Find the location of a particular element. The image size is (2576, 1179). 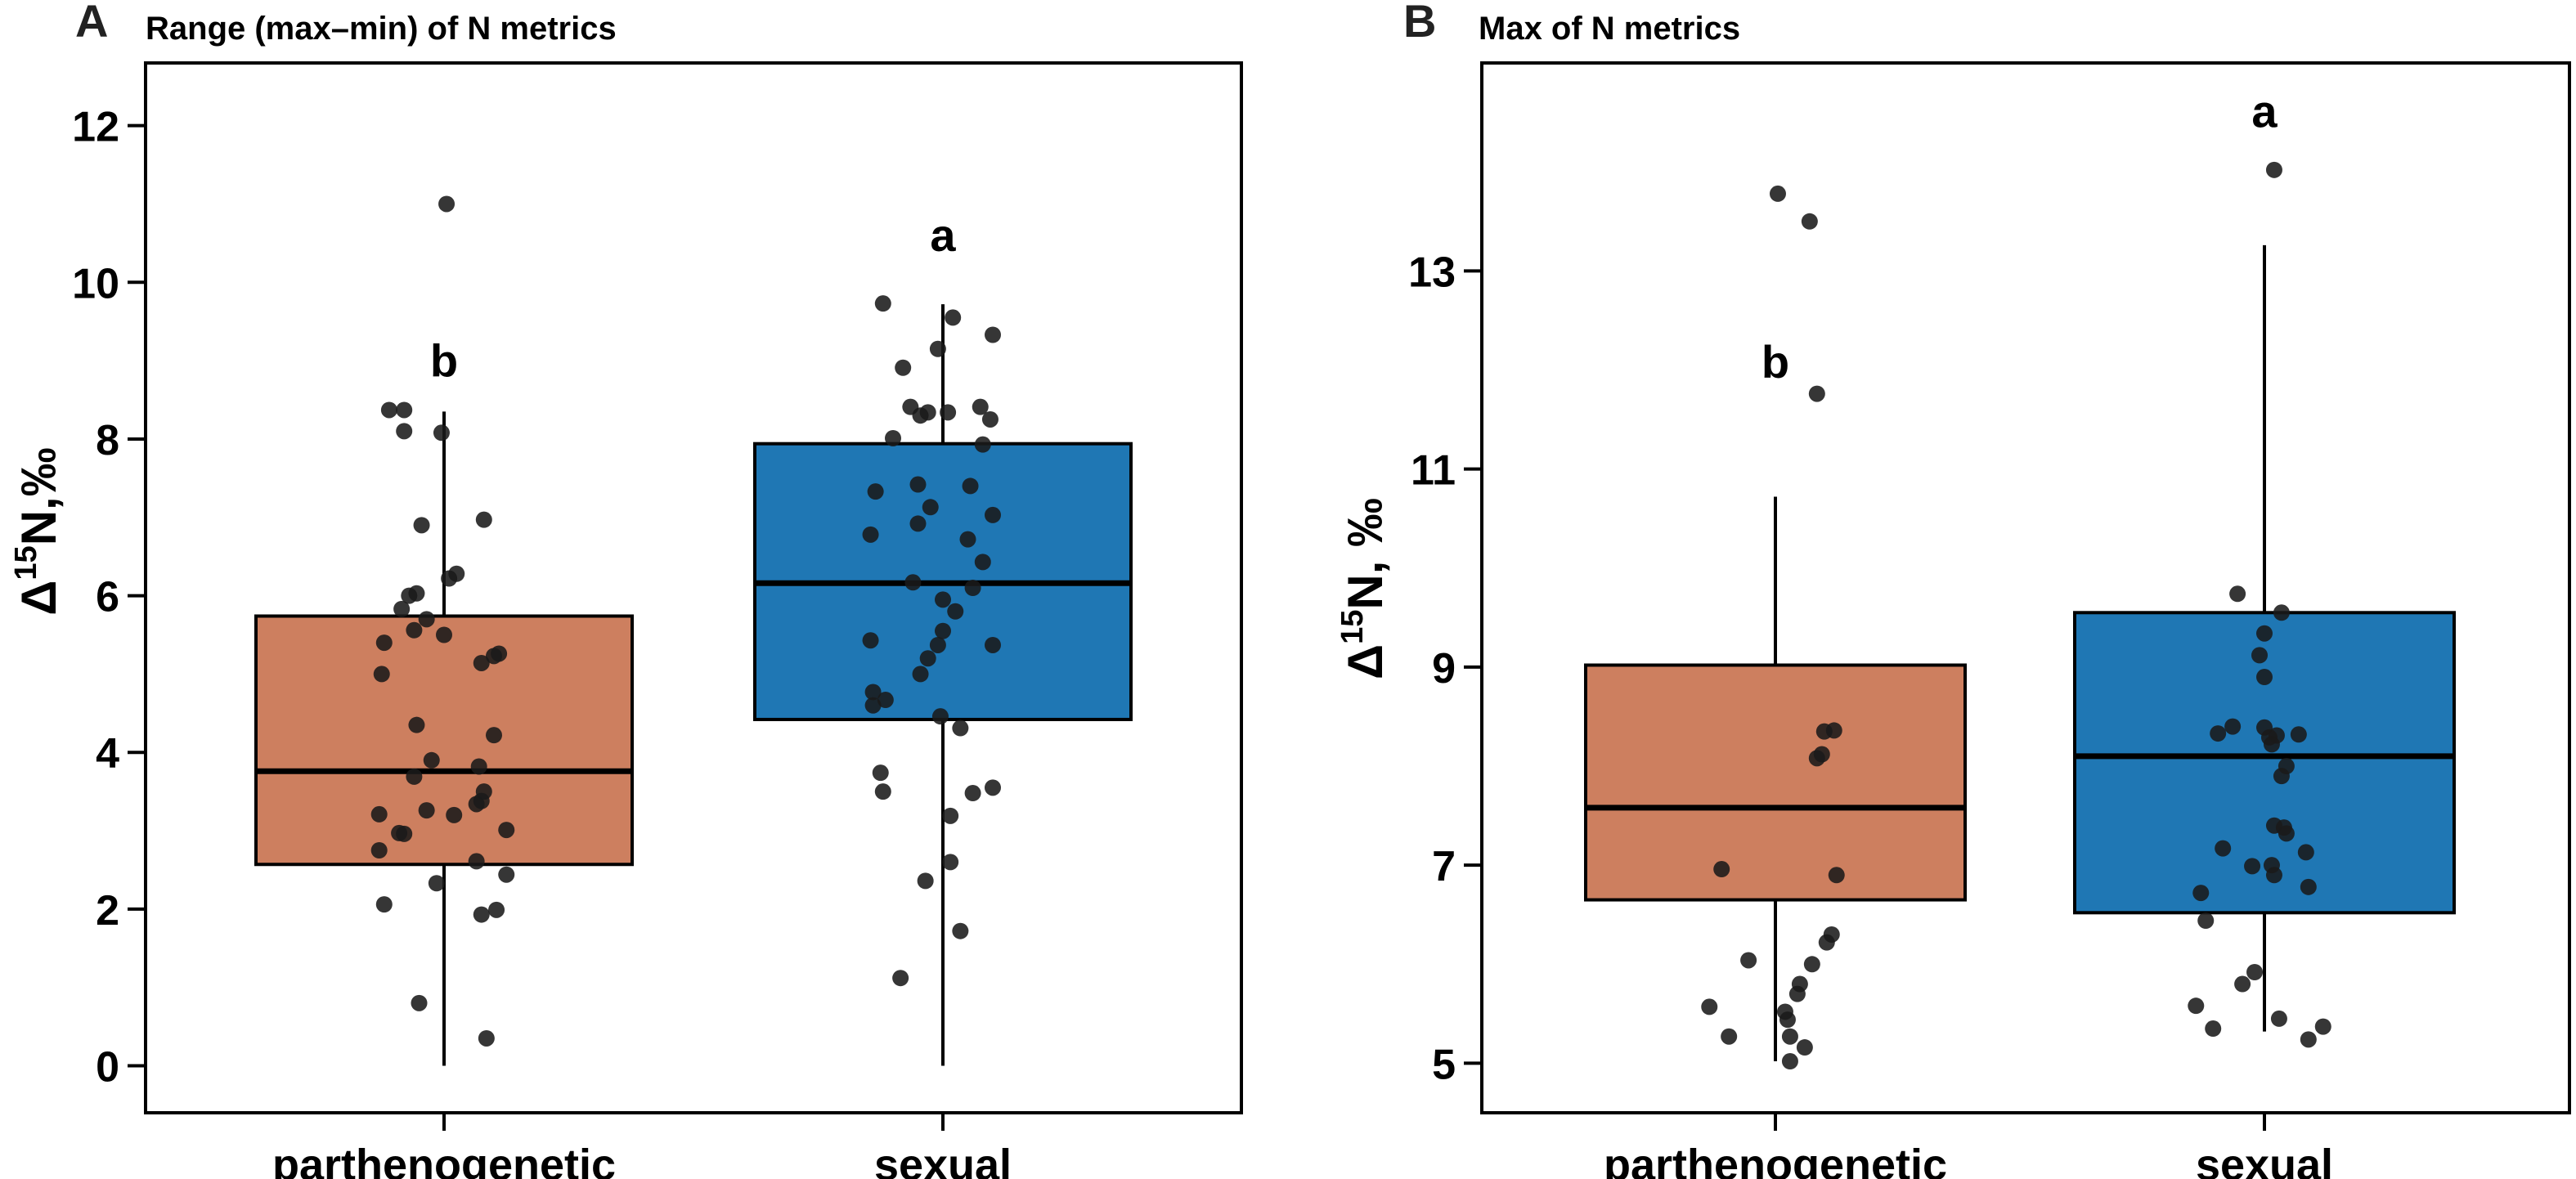

y-tick-label: 9 is located at coordinates (1444, 669).